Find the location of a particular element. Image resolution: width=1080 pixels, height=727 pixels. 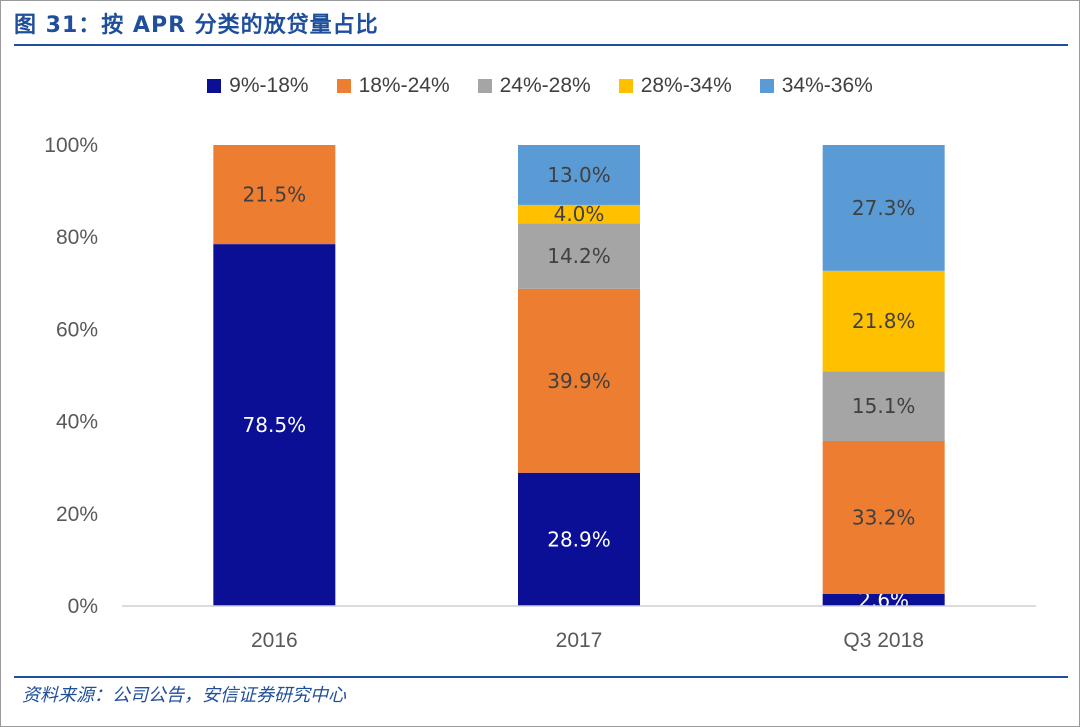

legend-label: 28%-34% is located at coordinates (686, 85).